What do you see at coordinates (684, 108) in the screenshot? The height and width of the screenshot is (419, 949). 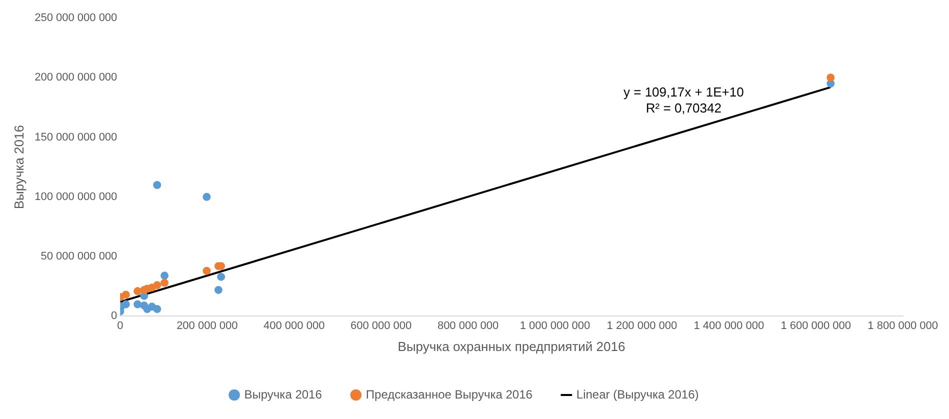 I see `annotation: R² = 0,70342` at bounding box center [684, 108].